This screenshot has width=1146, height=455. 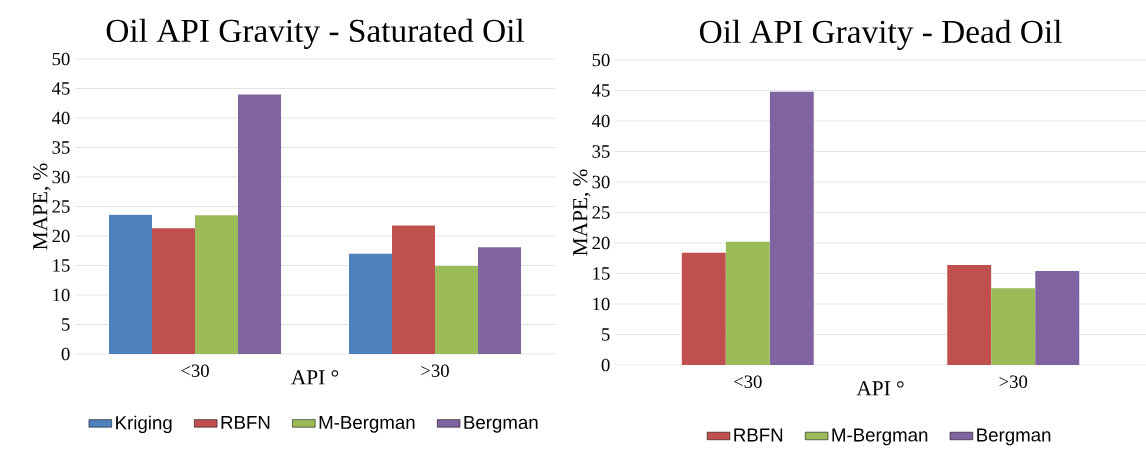 I want to click on chart-title: Oil API Gravity - Dead Oil, so click(x=880, y=34).